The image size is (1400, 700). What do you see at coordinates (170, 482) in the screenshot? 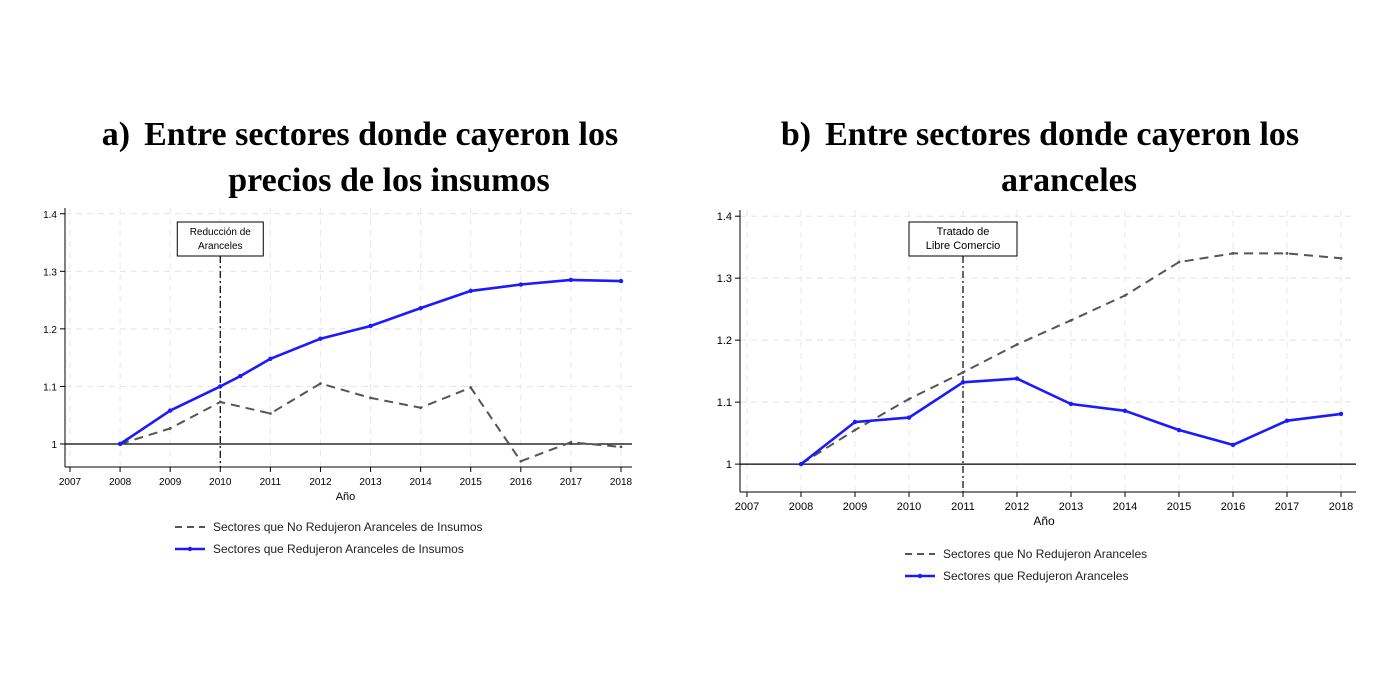
I see `chart-a-xtick-label-2: 2009` at bounding box center [170, 482].